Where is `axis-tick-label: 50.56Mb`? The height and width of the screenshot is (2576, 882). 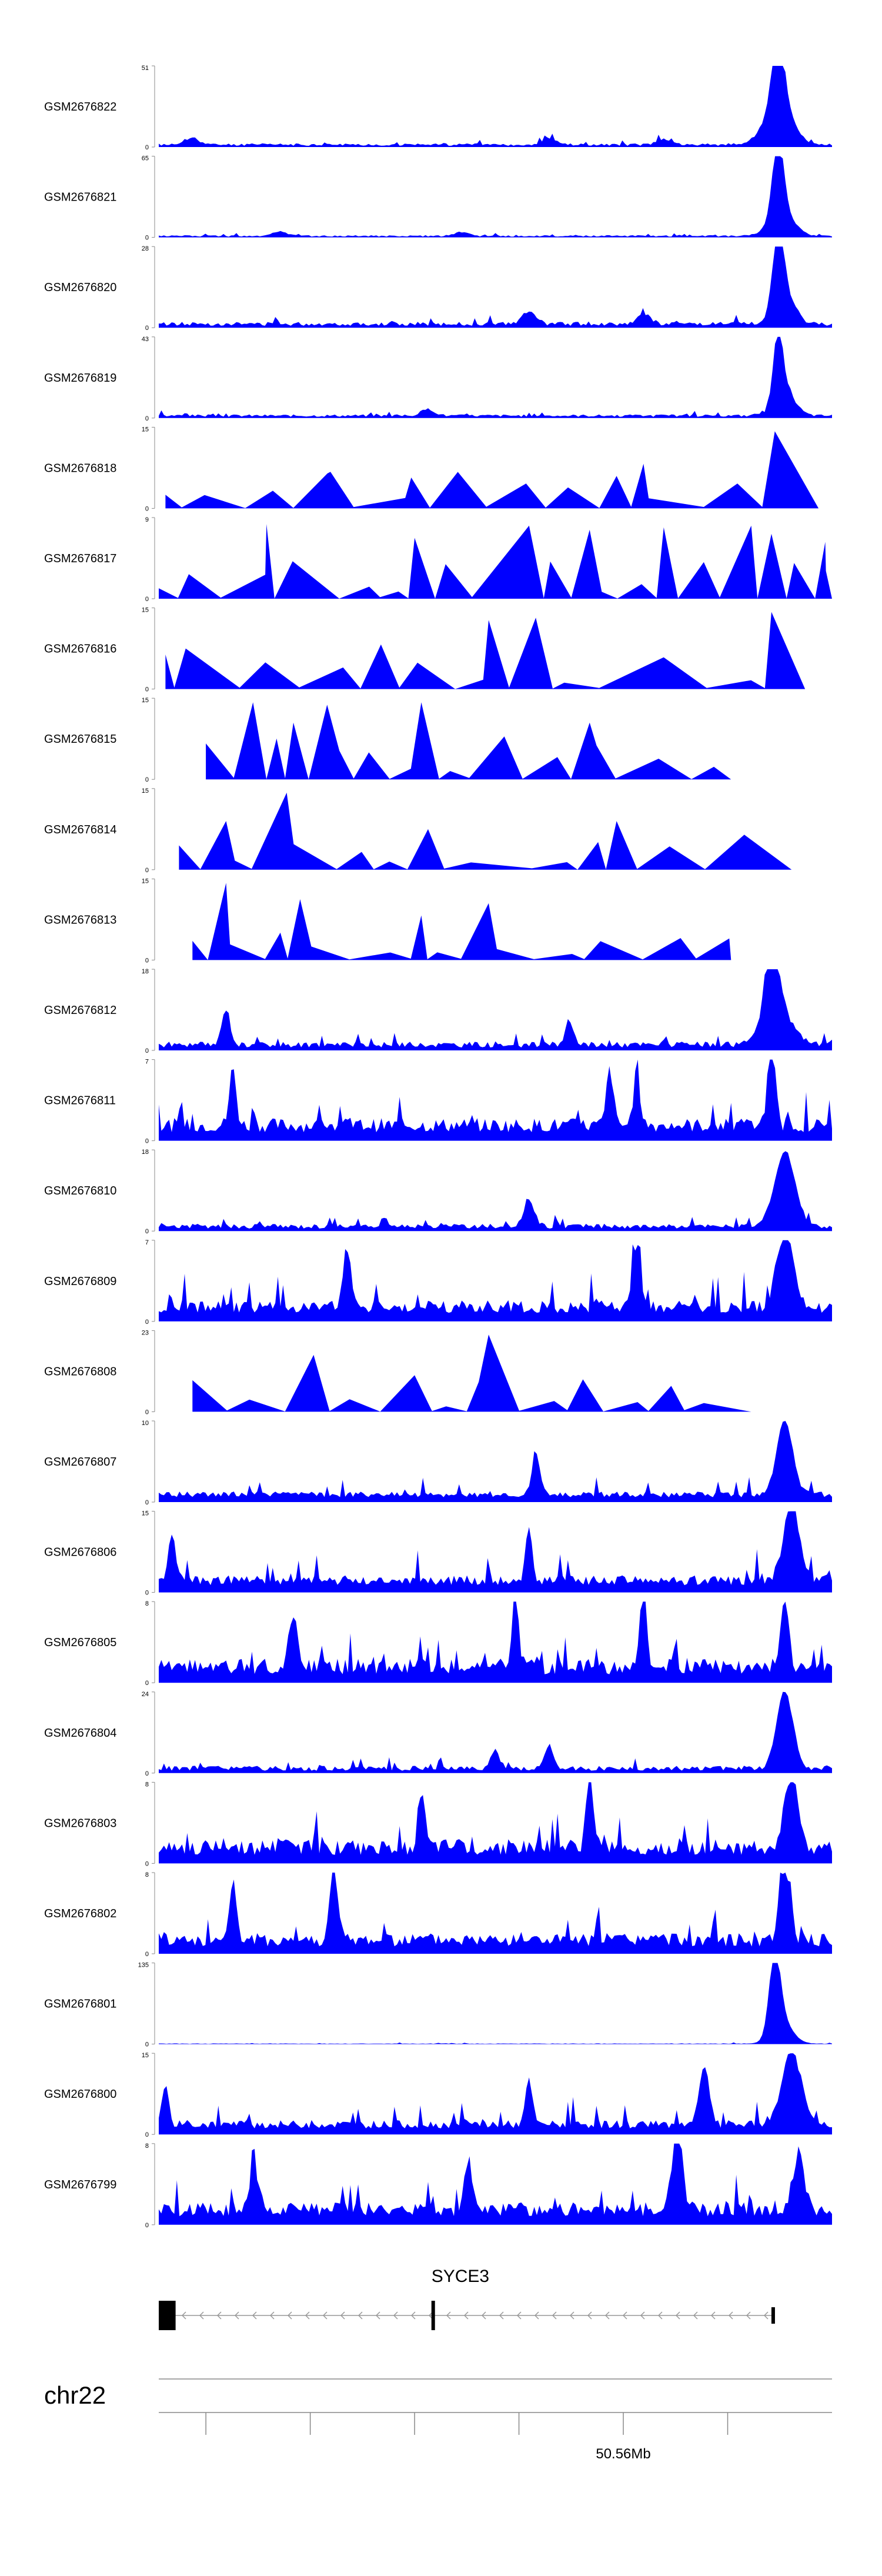
axis-tick-label: 50.56Mb is located at coordinates (623, 2454).